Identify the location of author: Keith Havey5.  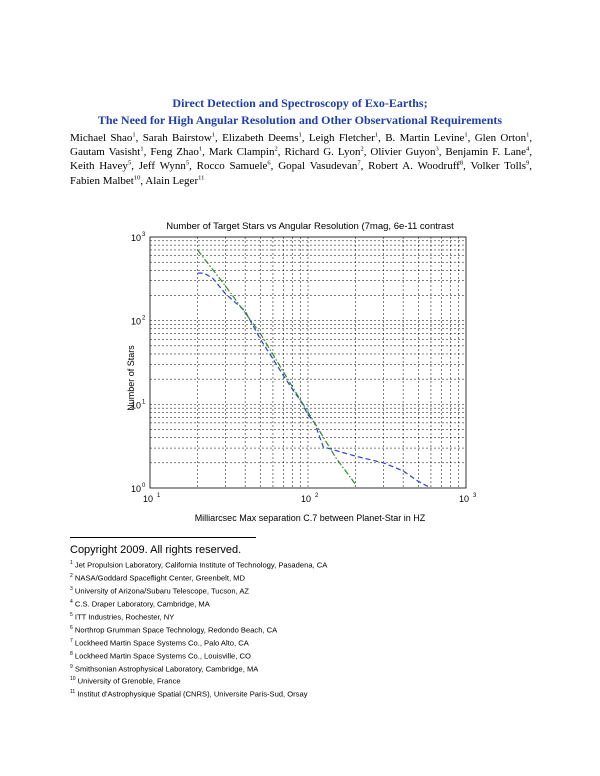
(100, 166).